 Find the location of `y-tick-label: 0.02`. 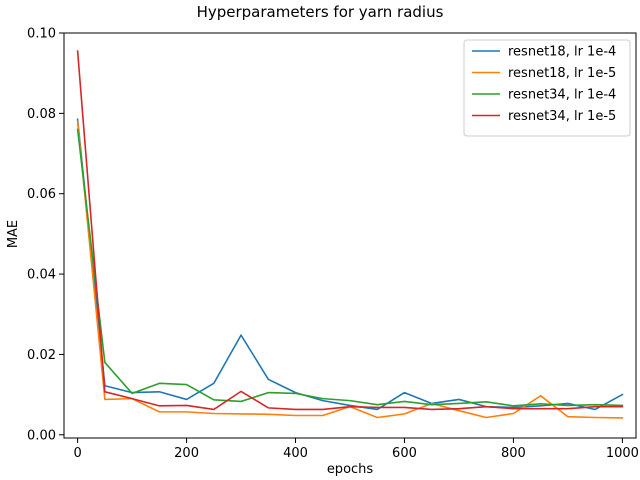

y-tick-label: 0.02 is located at coordinates (41, 355).